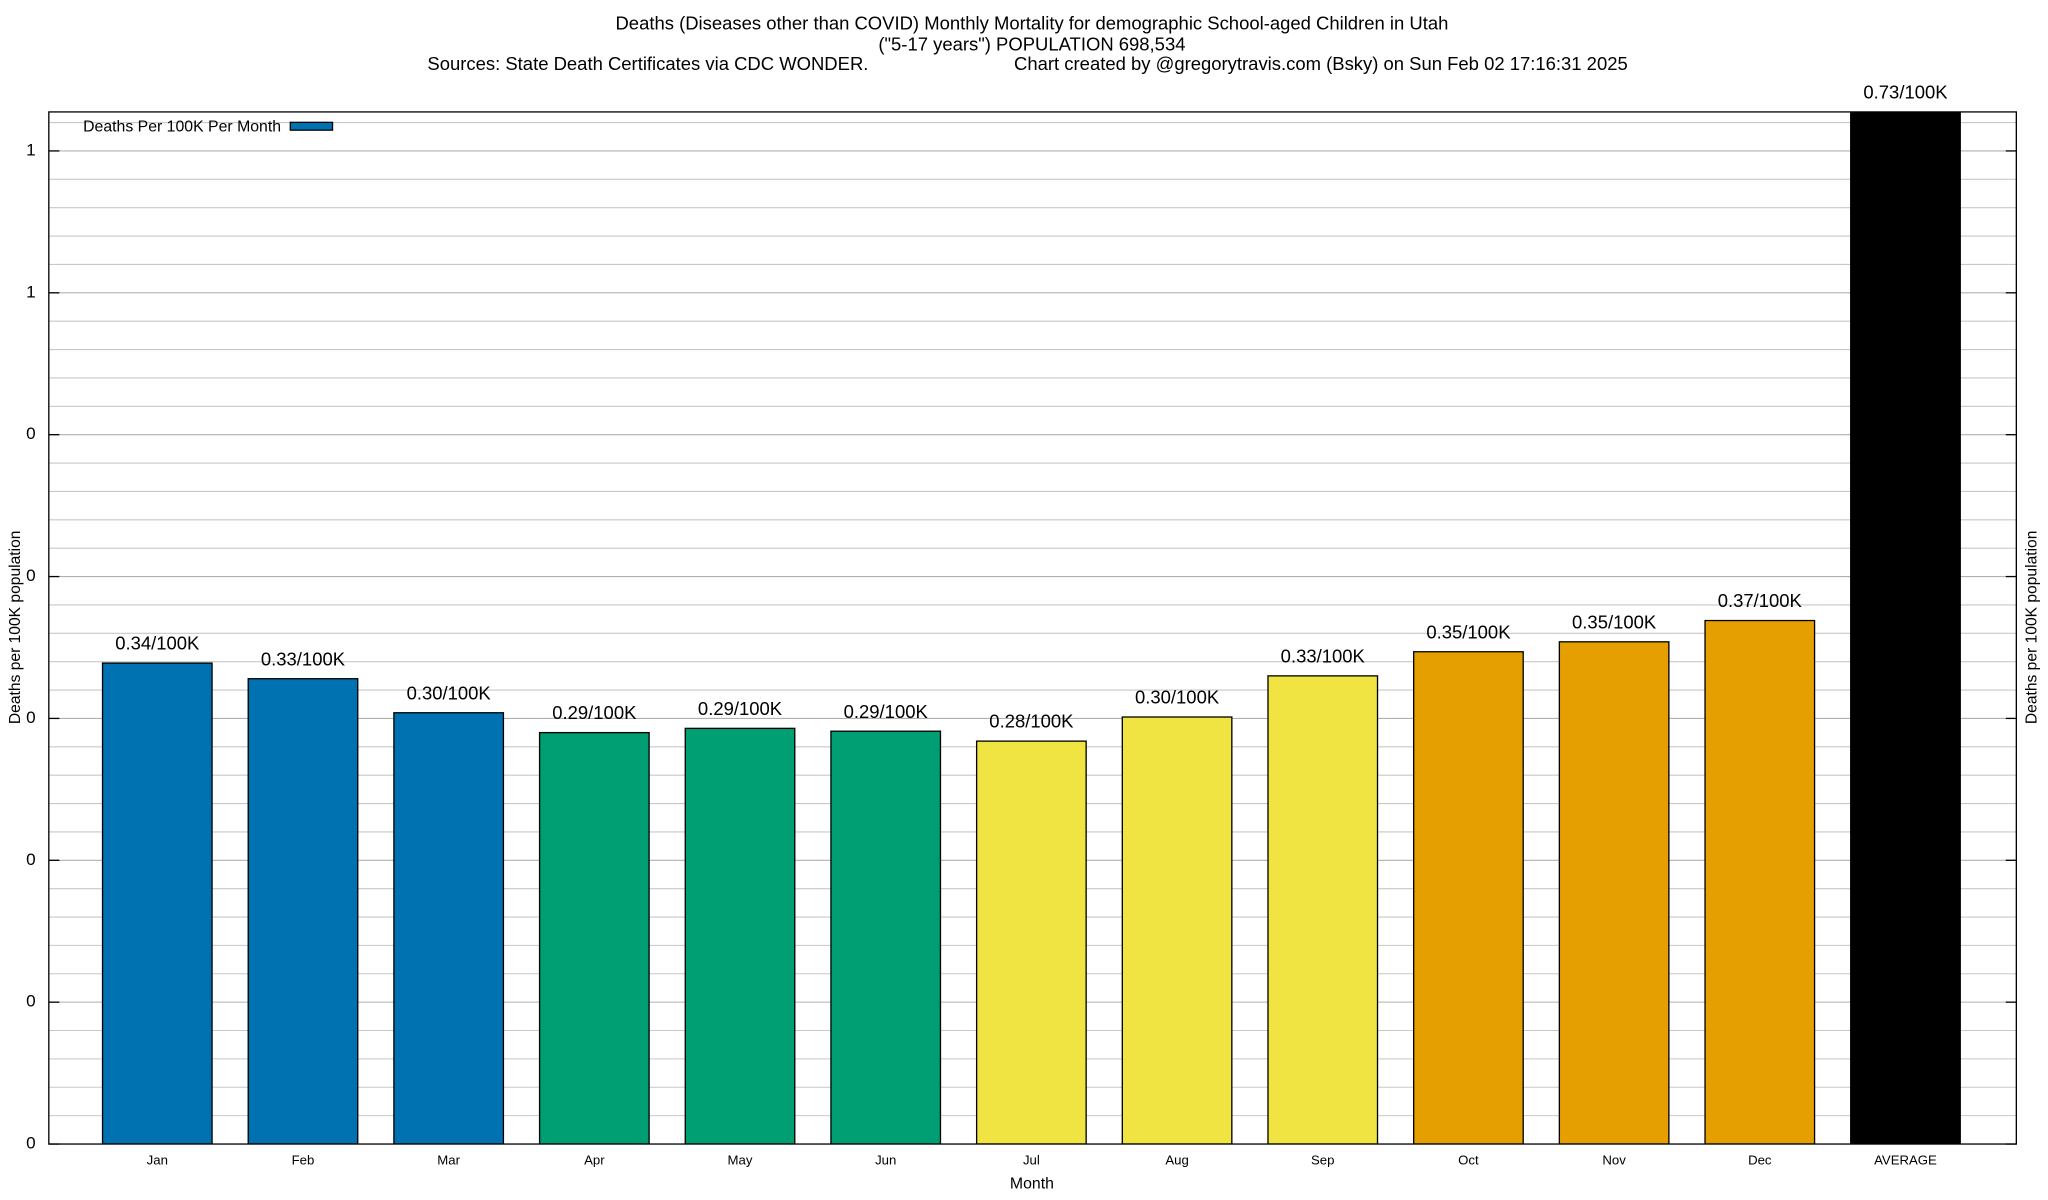 This screenshot has height=1200, width=2048. What do you see at coordinates (1614, 1159) in the screenshot?
I see `x-tick-label: Nov` at bounding box center [1614, 1159].